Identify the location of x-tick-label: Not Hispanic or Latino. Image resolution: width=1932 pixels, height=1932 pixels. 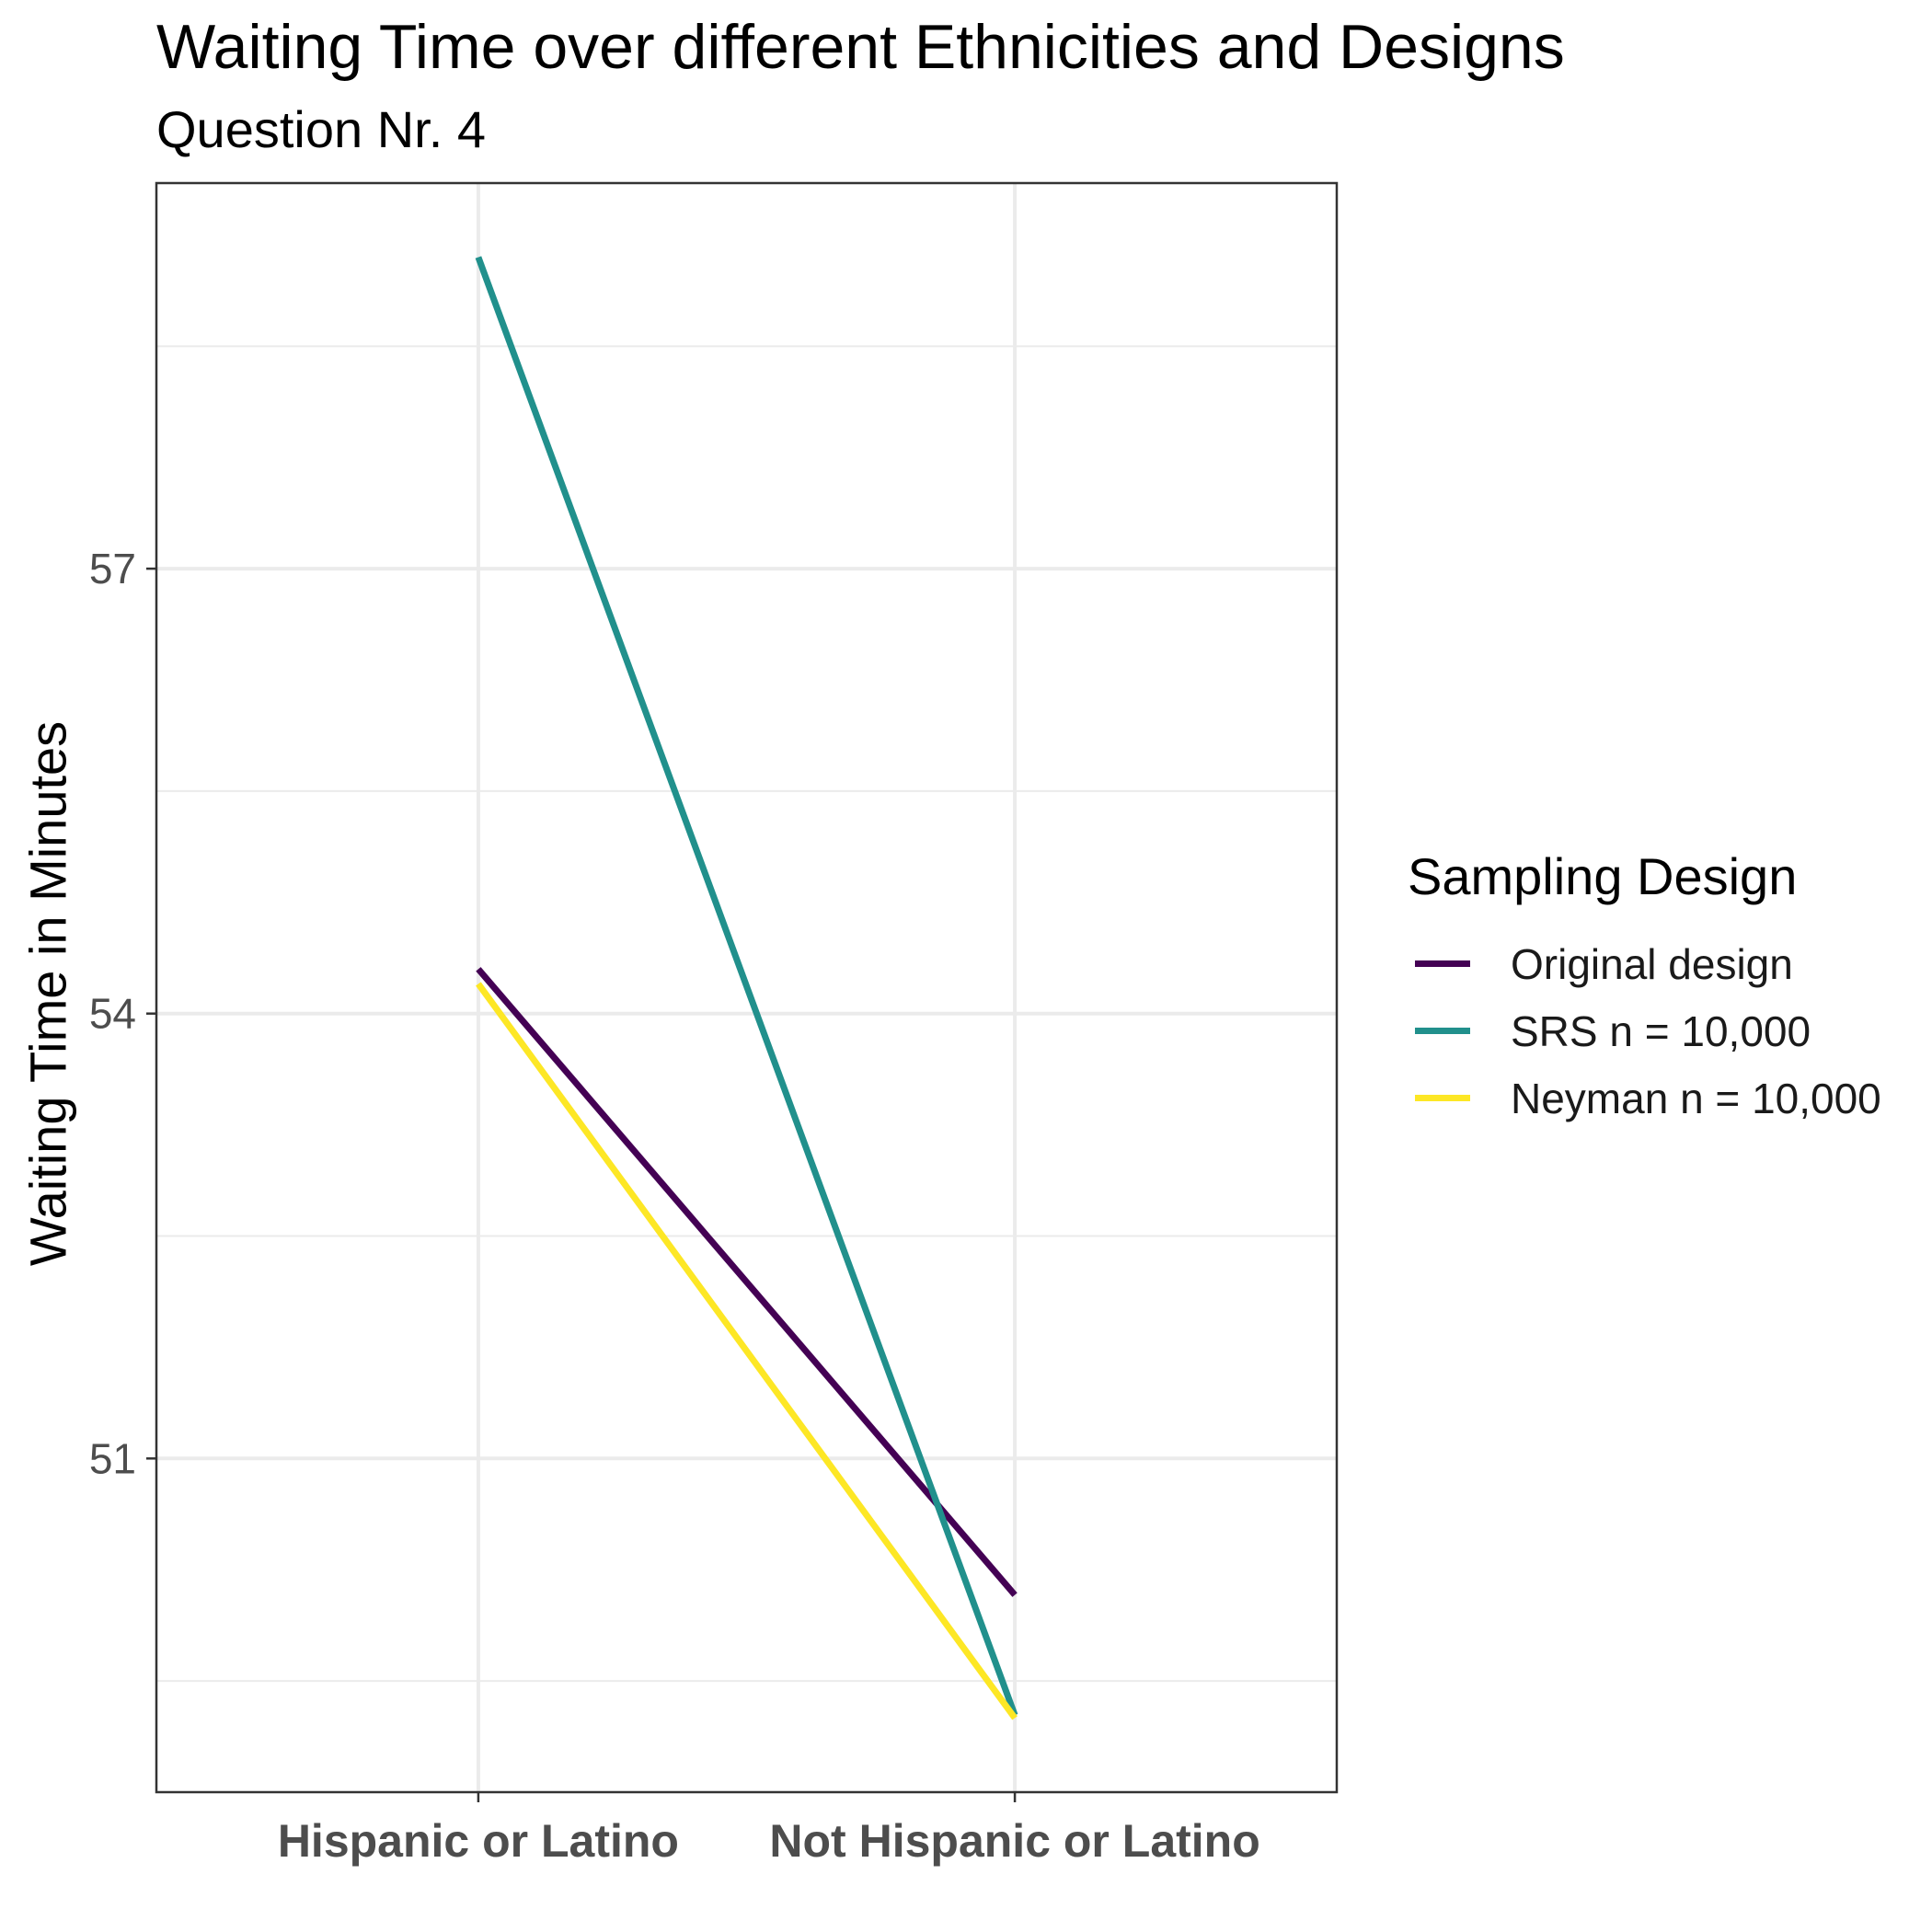
(1014, 1841).